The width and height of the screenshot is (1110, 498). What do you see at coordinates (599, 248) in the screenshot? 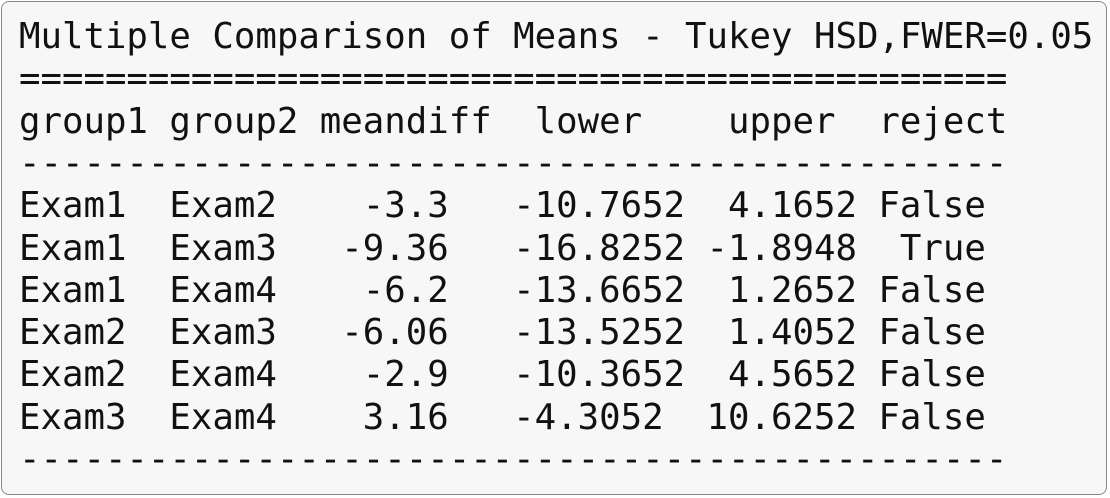
I see `table-cell: -16.8252` at bounding box center [599, 248].